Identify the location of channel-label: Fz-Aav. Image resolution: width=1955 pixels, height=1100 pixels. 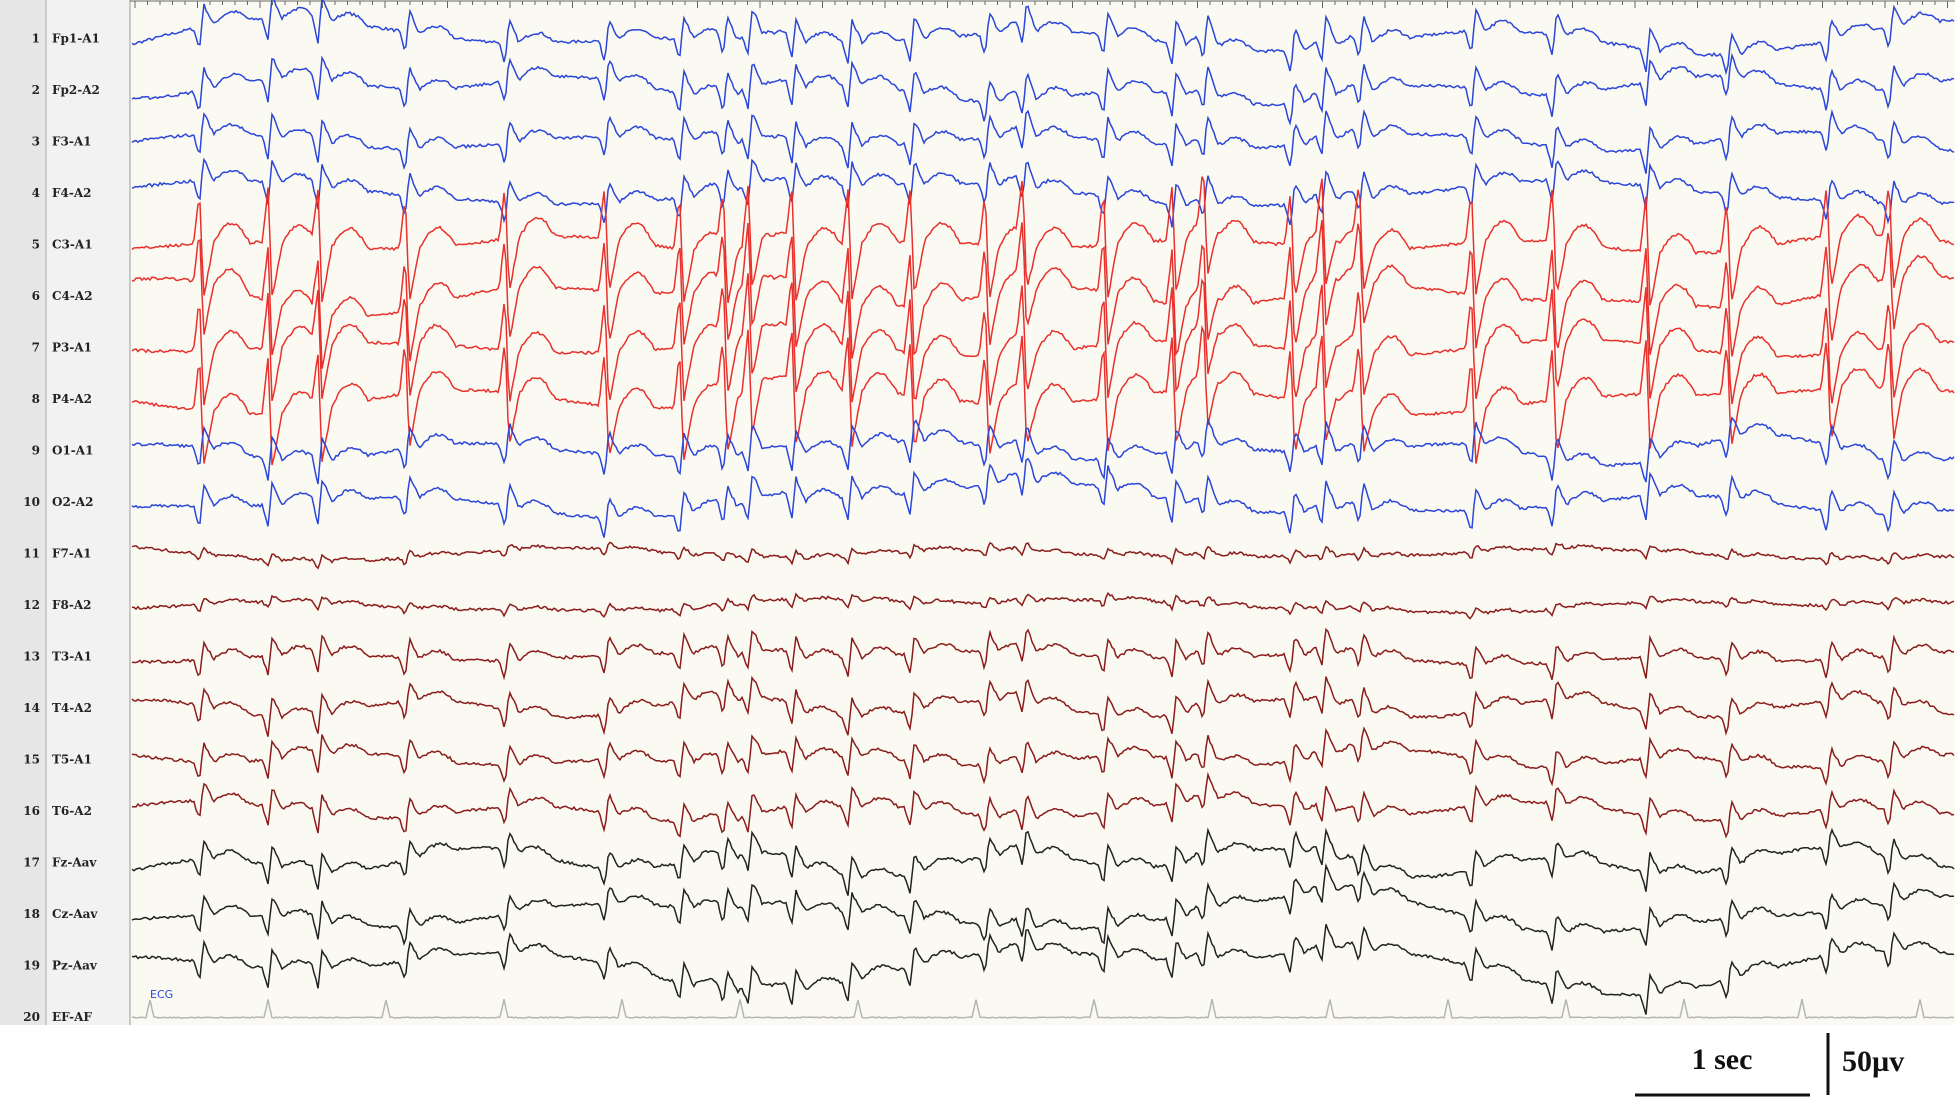
(74, 863).